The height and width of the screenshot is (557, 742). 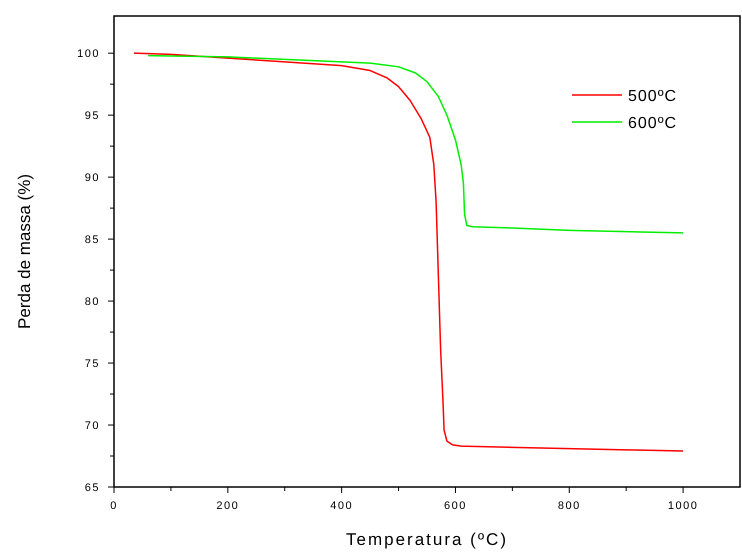 I want to click on x-tick-label: 200, so click(x=228, y=506).